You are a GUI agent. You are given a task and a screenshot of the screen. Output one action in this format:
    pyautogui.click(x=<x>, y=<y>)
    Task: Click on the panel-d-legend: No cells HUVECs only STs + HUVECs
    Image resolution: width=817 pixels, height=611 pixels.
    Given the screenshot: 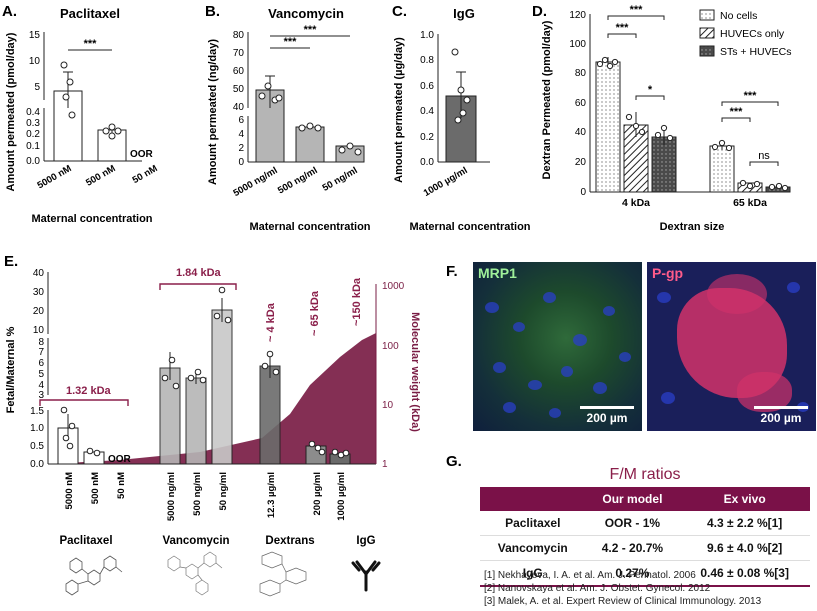 What is the action you would take?
    pyautogui.click(x=745, y=34)
    